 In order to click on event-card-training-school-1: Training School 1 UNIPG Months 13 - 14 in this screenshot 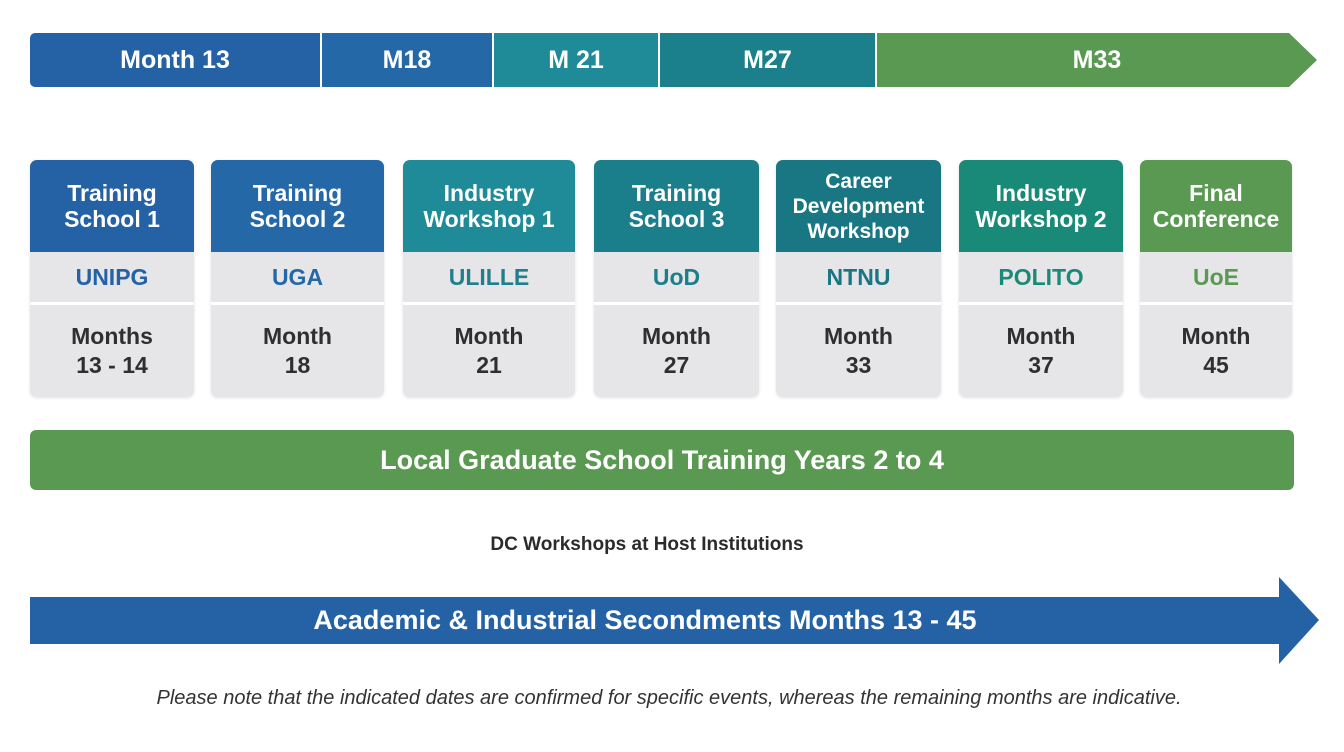, I will do `click(112, 278)`.